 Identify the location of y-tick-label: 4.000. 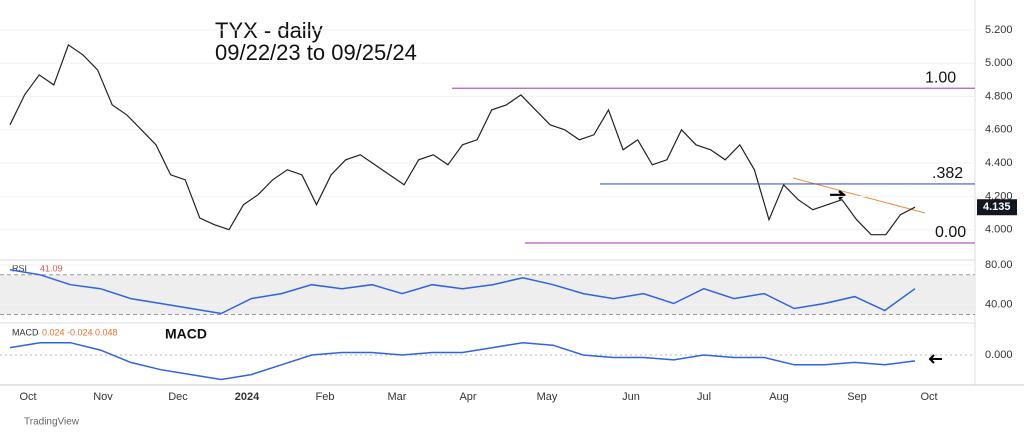
(999, 230).